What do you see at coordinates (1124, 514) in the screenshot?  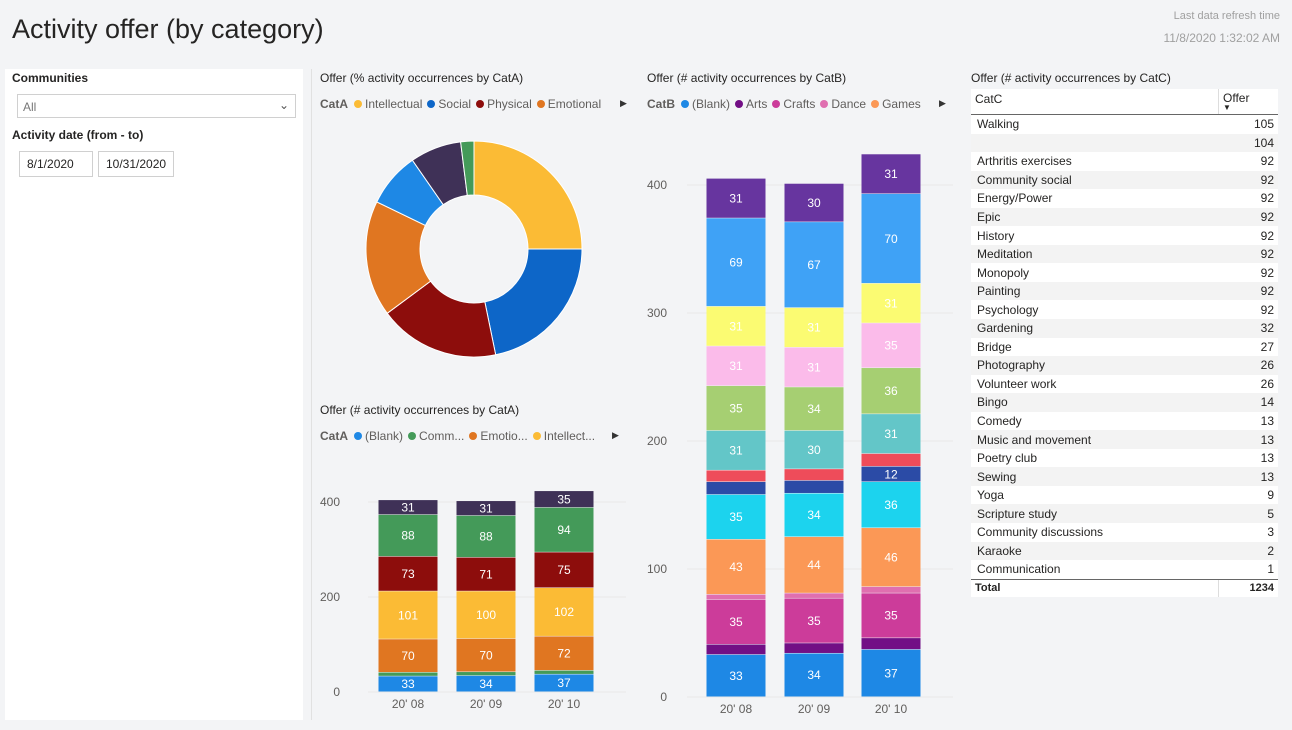 I see `table-row: Scripture study 5` at bounding box center [1124, 514].